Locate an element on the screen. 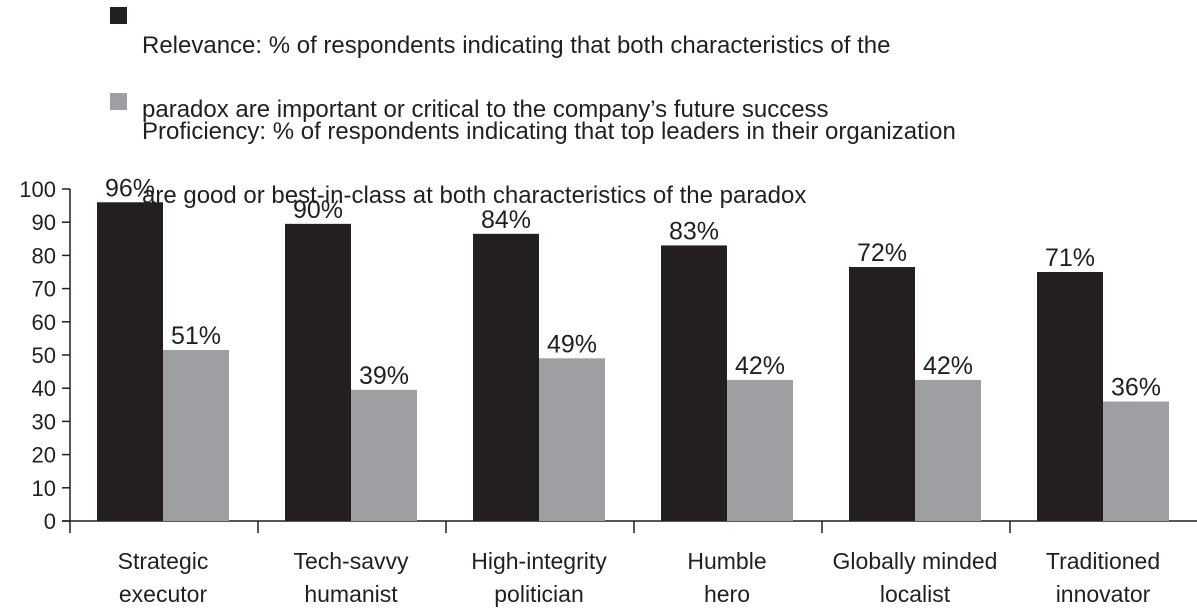 The width and height of the screenshot is (1197, 610). y-tick-label-90: 90 is located at coordinates (44, 222).